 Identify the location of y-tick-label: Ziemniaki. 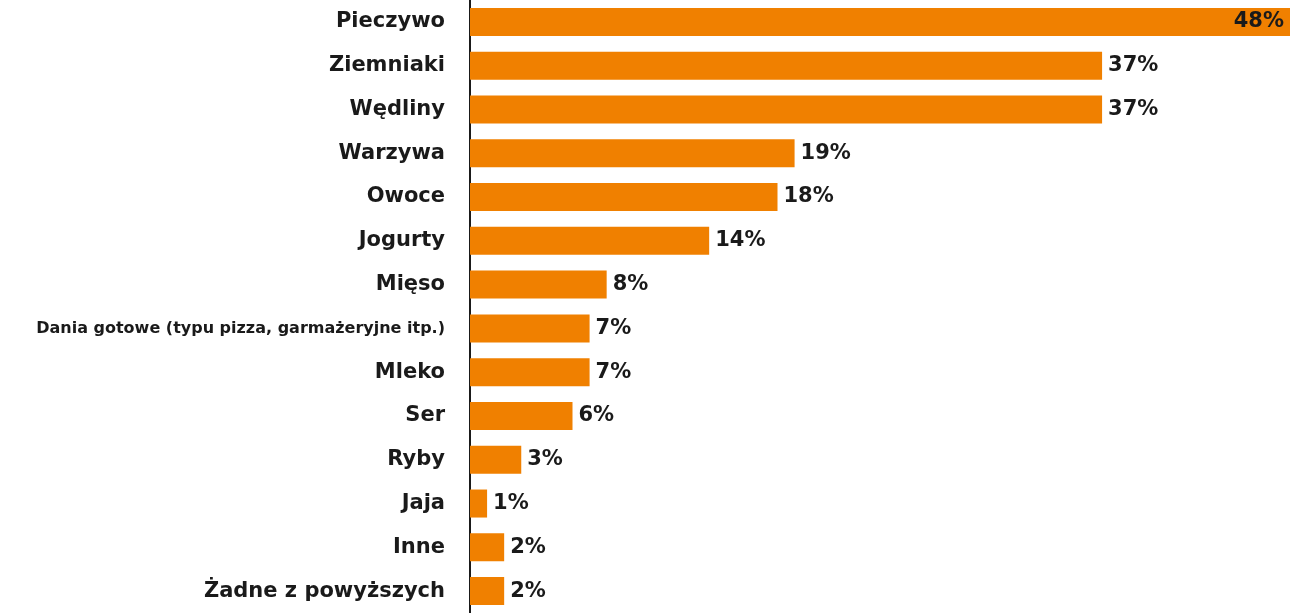
(386, 64).